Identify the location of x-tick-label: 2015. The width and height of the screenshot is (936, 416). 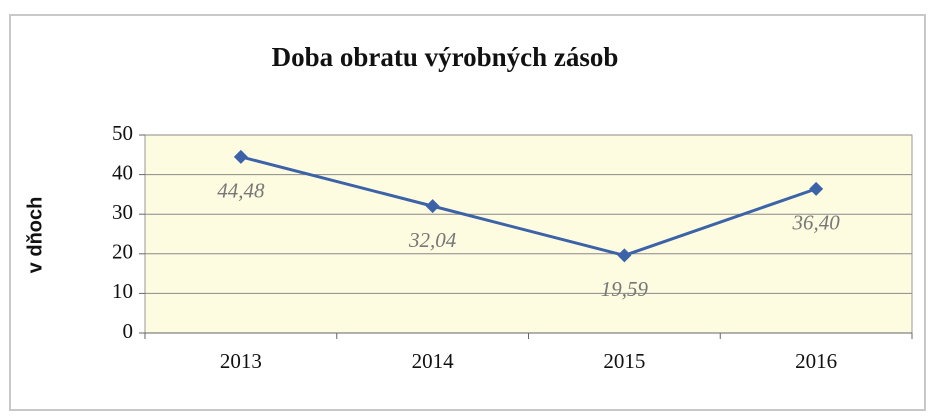
(624, 361).